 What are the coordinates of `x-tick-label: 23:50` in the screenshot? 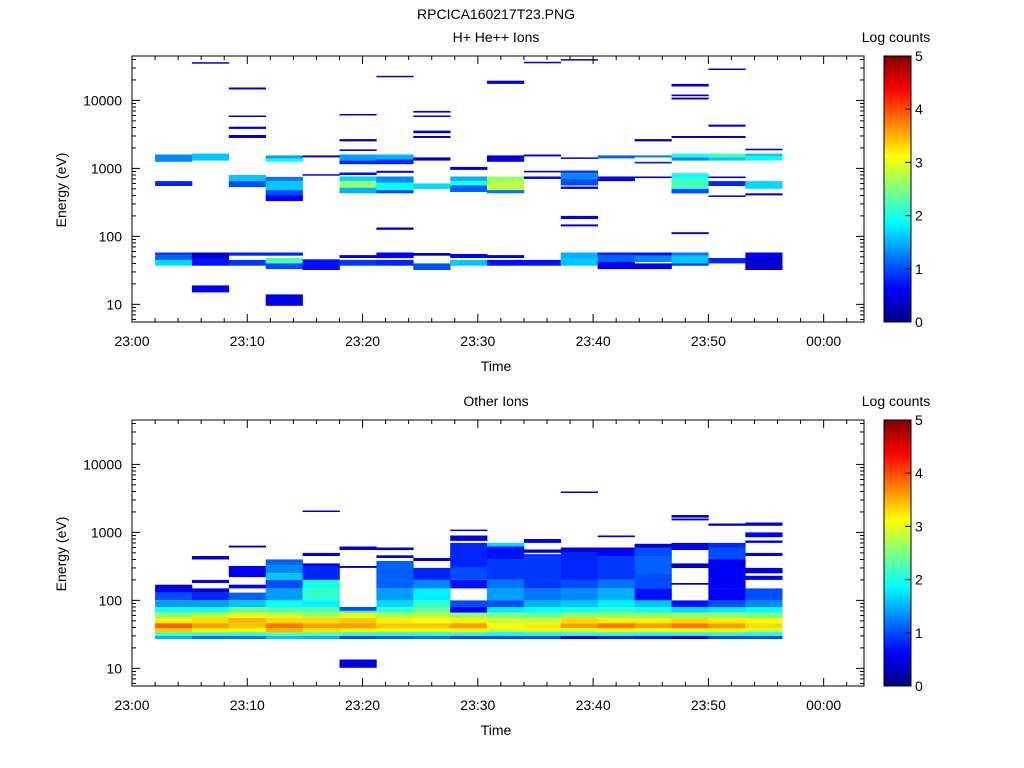 It's located at (708, 341).